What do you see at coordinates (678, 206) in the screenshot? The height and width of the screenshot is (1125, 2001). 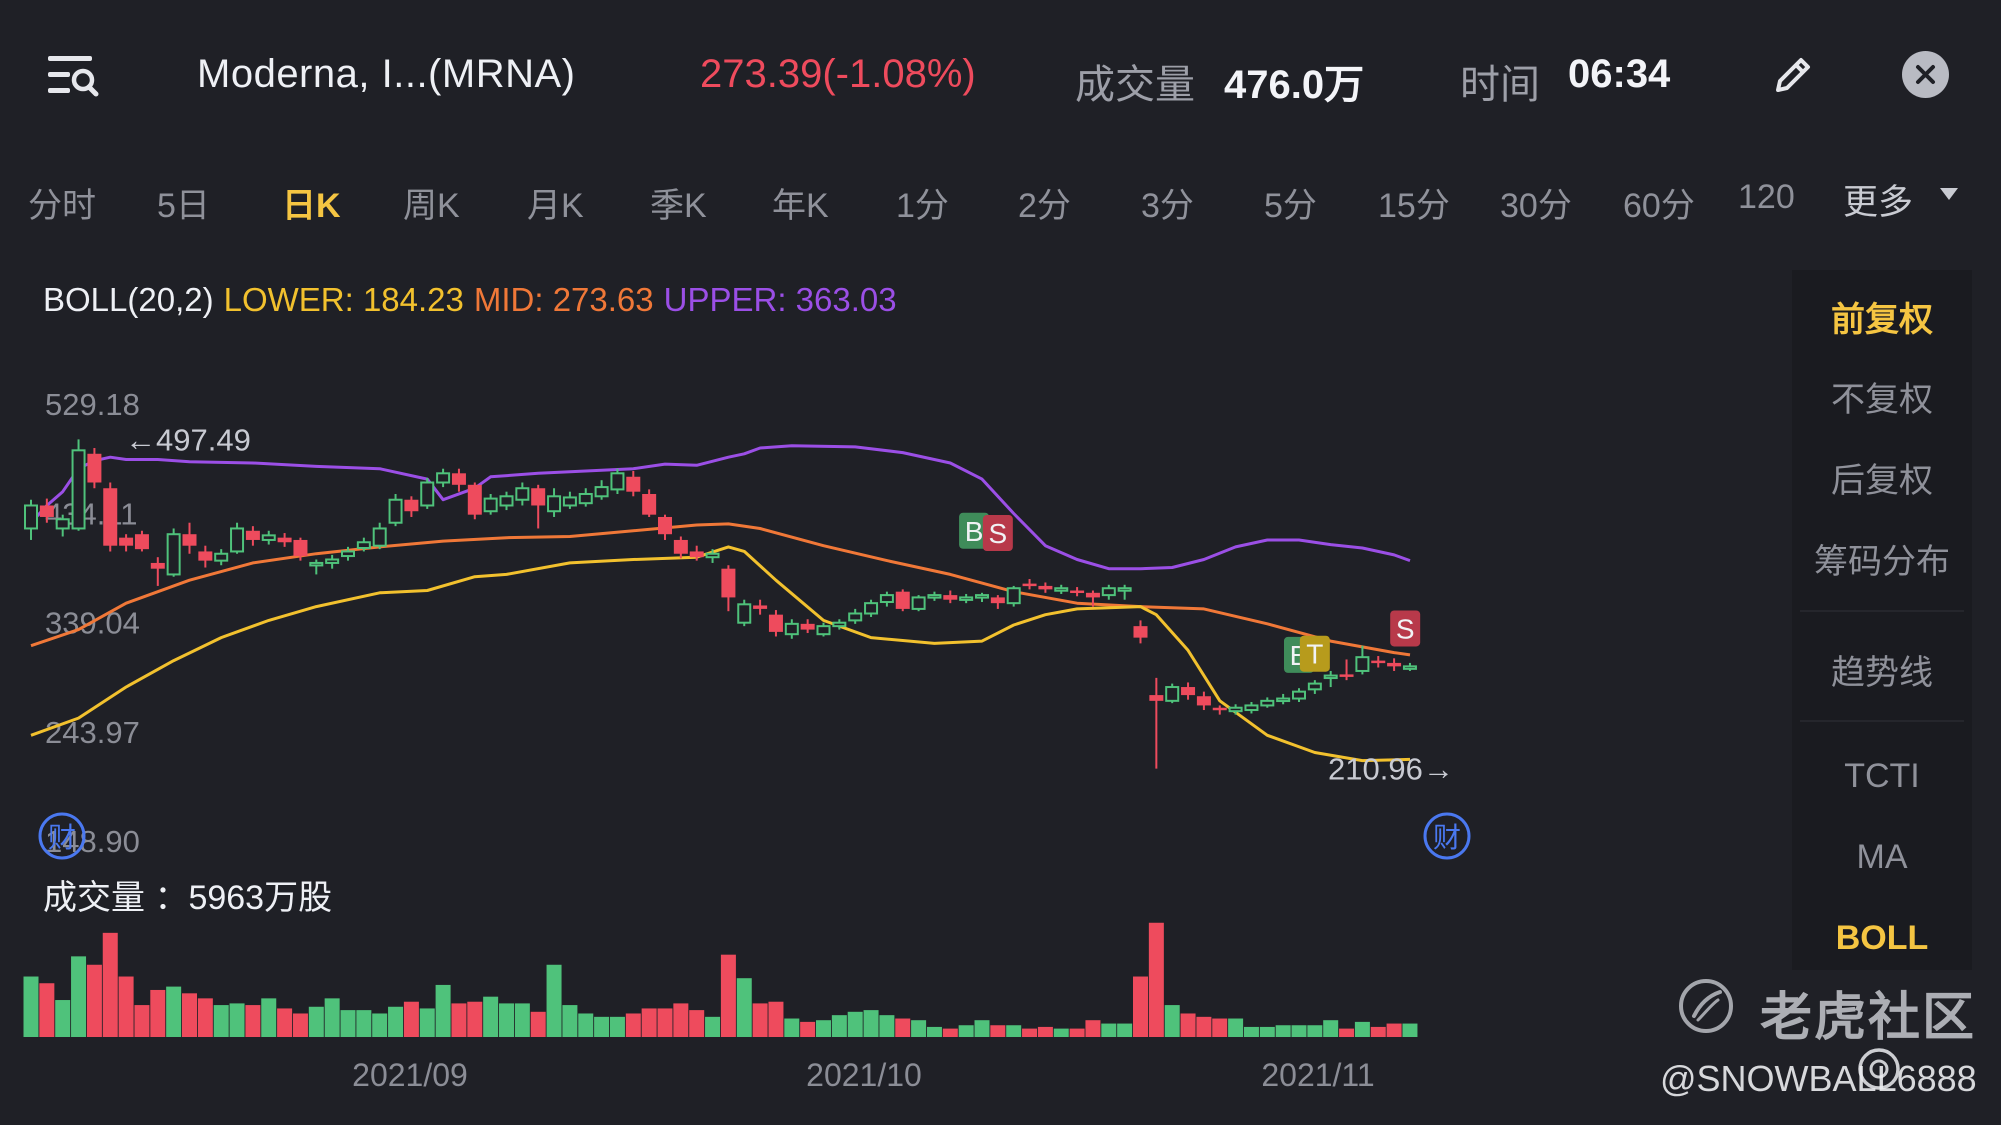 I see `tab-quarterly-k: 季K` at bounding box center [678, 206].